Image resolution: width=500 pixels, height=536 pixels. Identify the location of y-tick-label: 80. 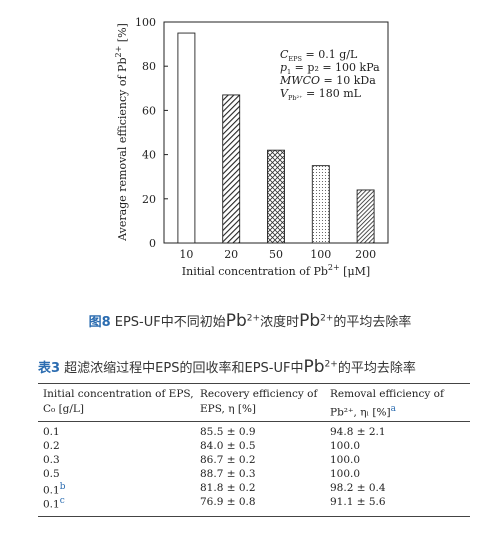
(149, 66).